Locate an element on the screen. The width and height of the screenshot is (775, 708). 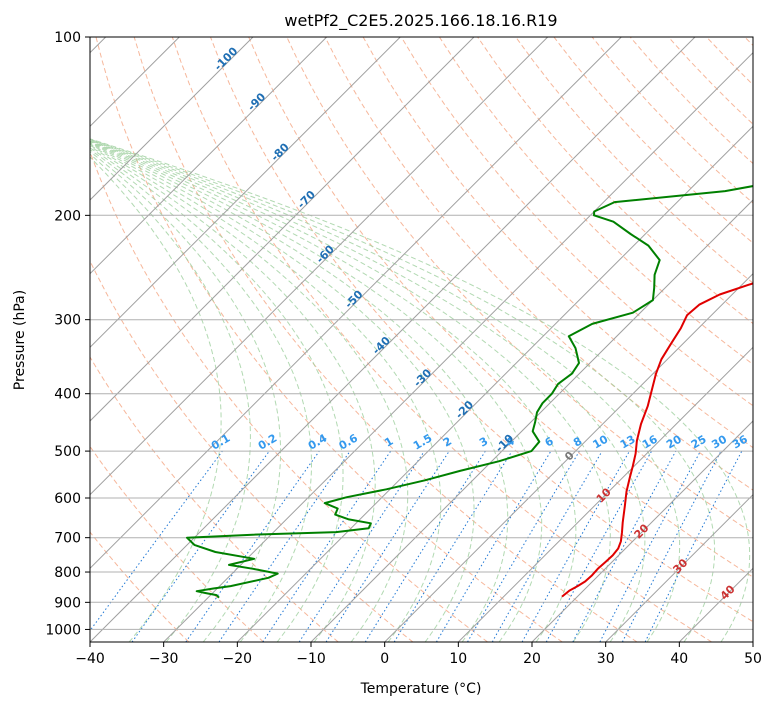
x-tick-label: 10 is located at coordinates (458, 659).